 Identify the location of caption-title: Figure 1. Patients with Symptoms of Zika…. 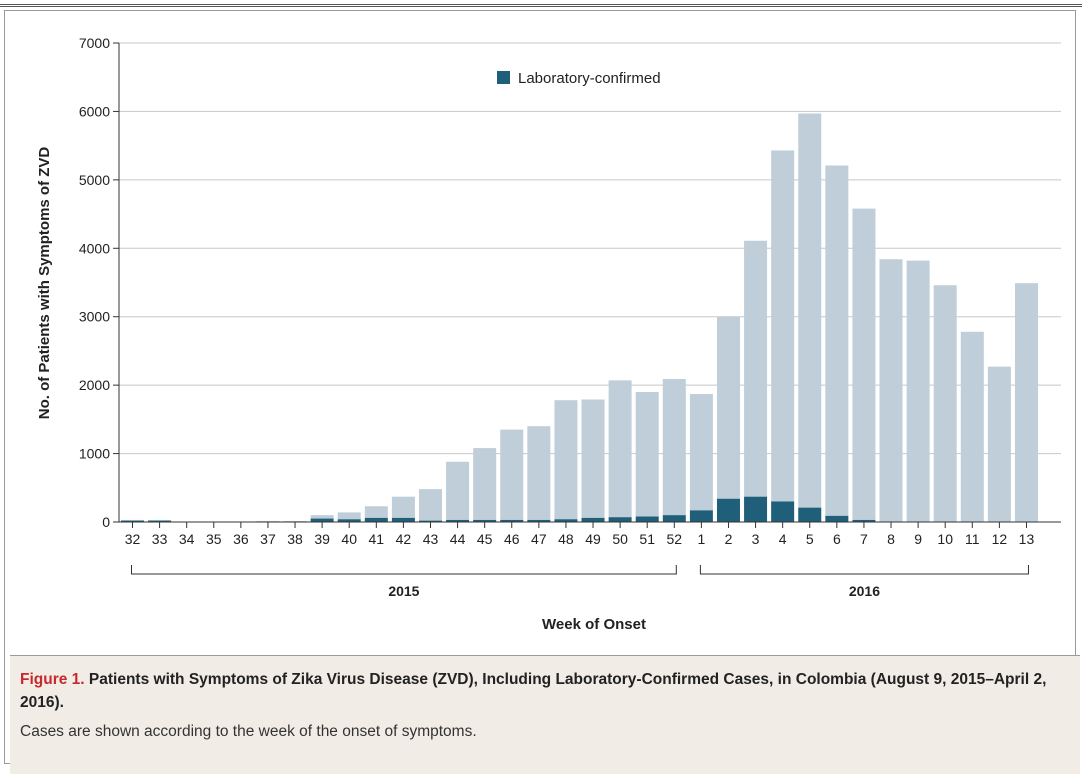
(545, 691).